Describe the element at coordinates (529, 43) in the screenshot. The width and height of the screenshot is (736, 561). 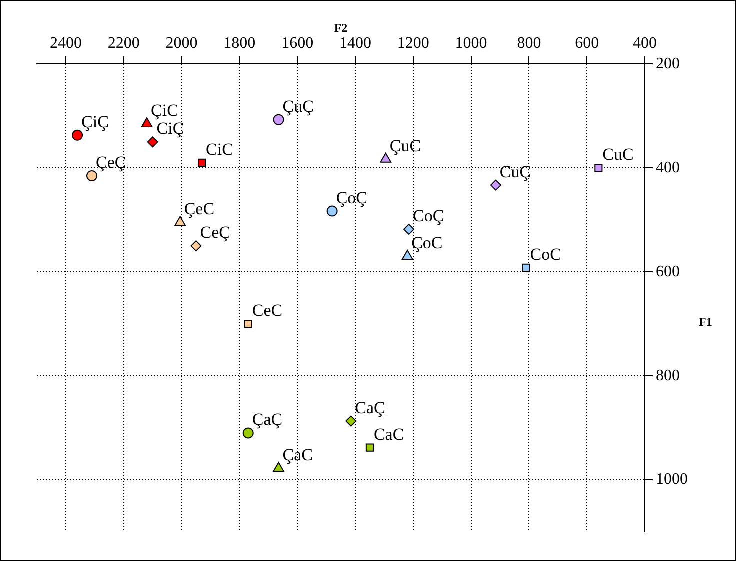
I see `x-tick-label: 800` at that location.